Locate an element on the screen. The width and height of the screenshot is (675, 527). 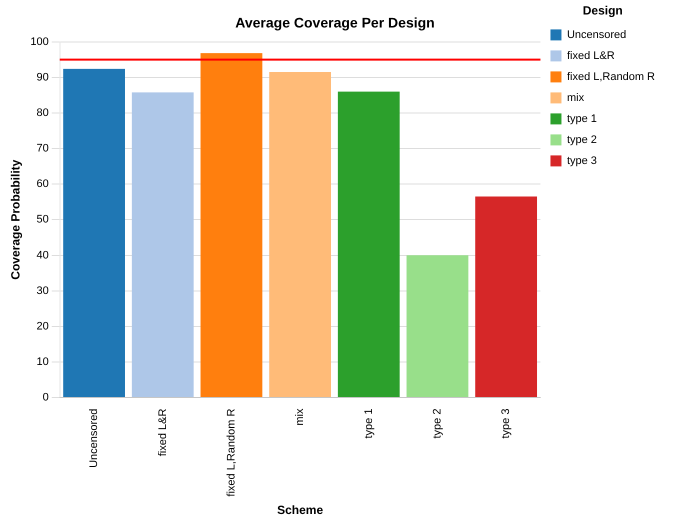
y-tick-label: 0 is located at coordinates (45, 398).